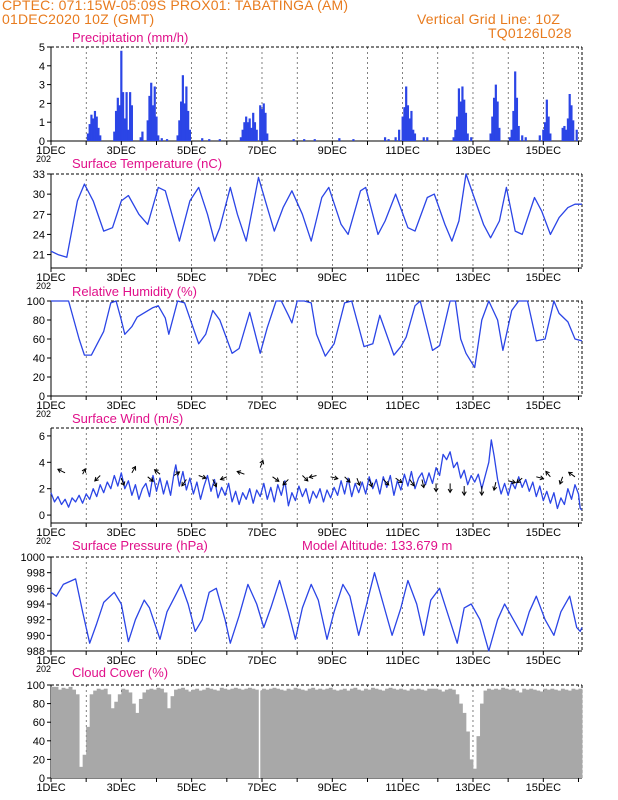 Image resolution: width=618 pixels, height=800 pixels. I want to click on rh-x-tick-label: 11DEC, so click(402, 406).